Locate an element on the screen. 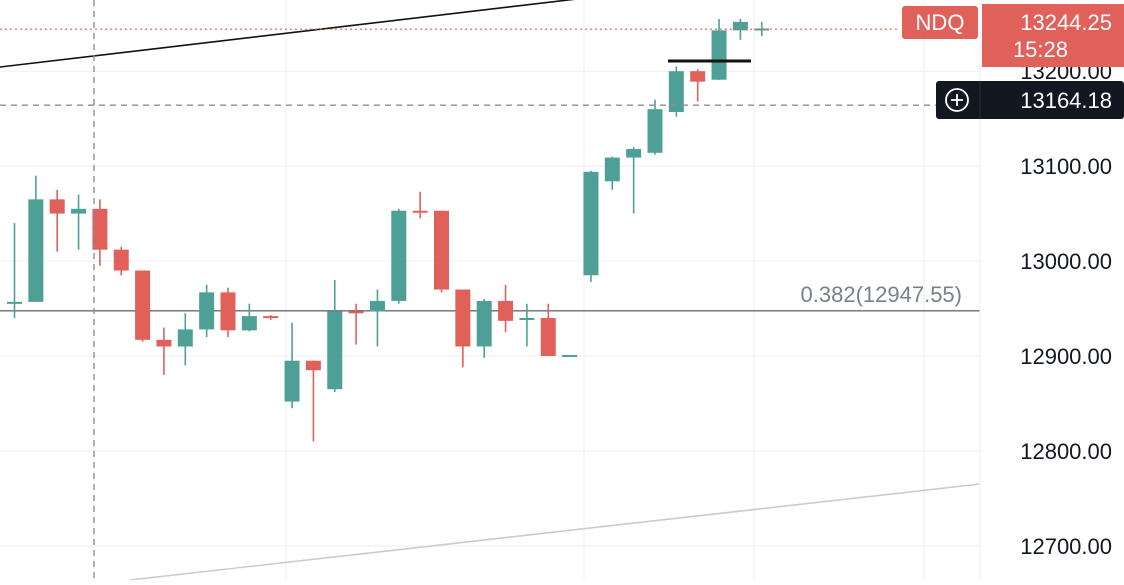  last-price-value: 13244.25 is located at coordinates (1066, 22).